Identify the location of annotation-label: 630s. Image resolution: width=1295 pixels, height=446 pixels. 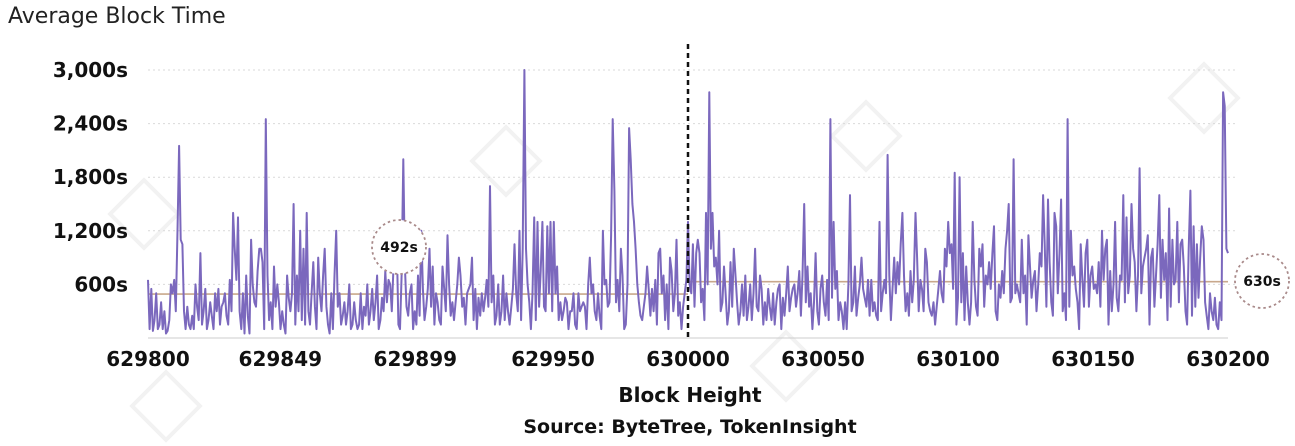
(1262, 282).